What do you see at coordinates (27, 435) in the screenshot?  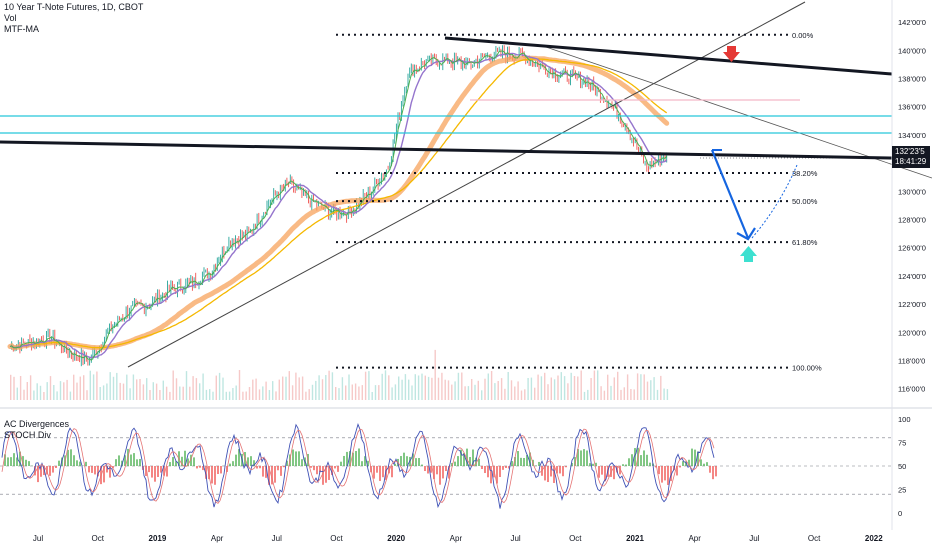 I see `indicator-stoch-div: STOCH Div` at bounding box center [27, 435].